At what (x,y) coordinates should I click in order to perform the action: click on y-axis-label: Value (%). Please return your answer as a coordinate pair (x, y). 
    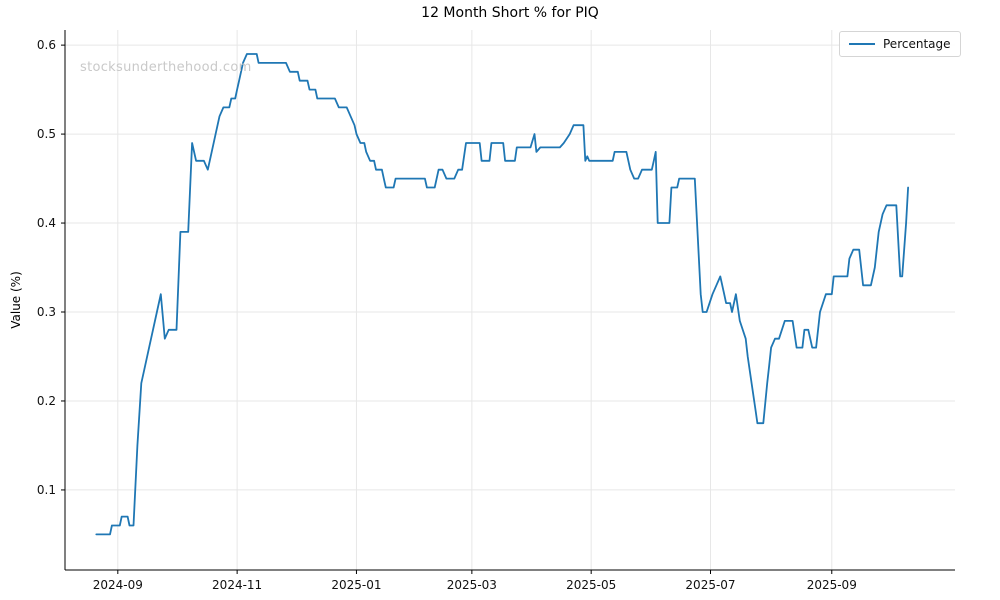
    Looking at the image, I should click on (16, 300).